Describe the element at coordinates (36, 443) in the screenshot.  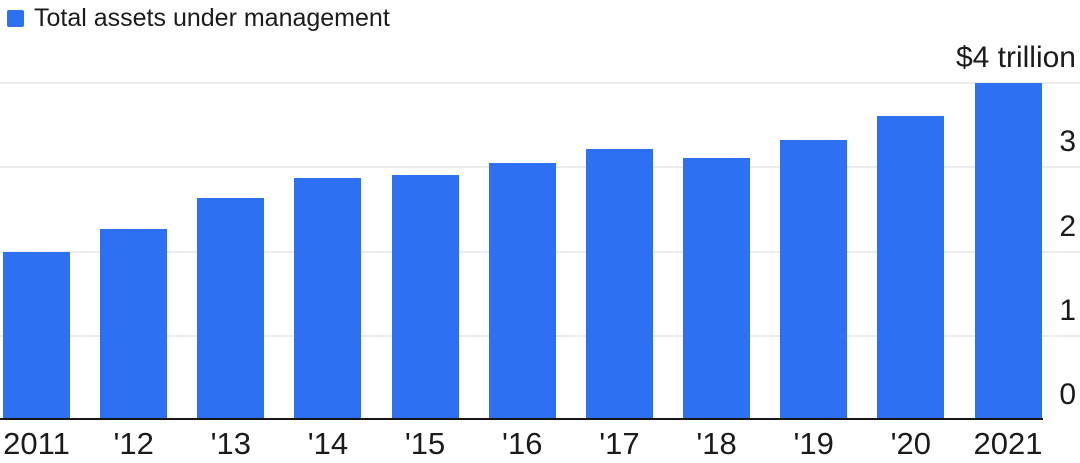
I see `x-tick-label-2011: 2011` at that location.